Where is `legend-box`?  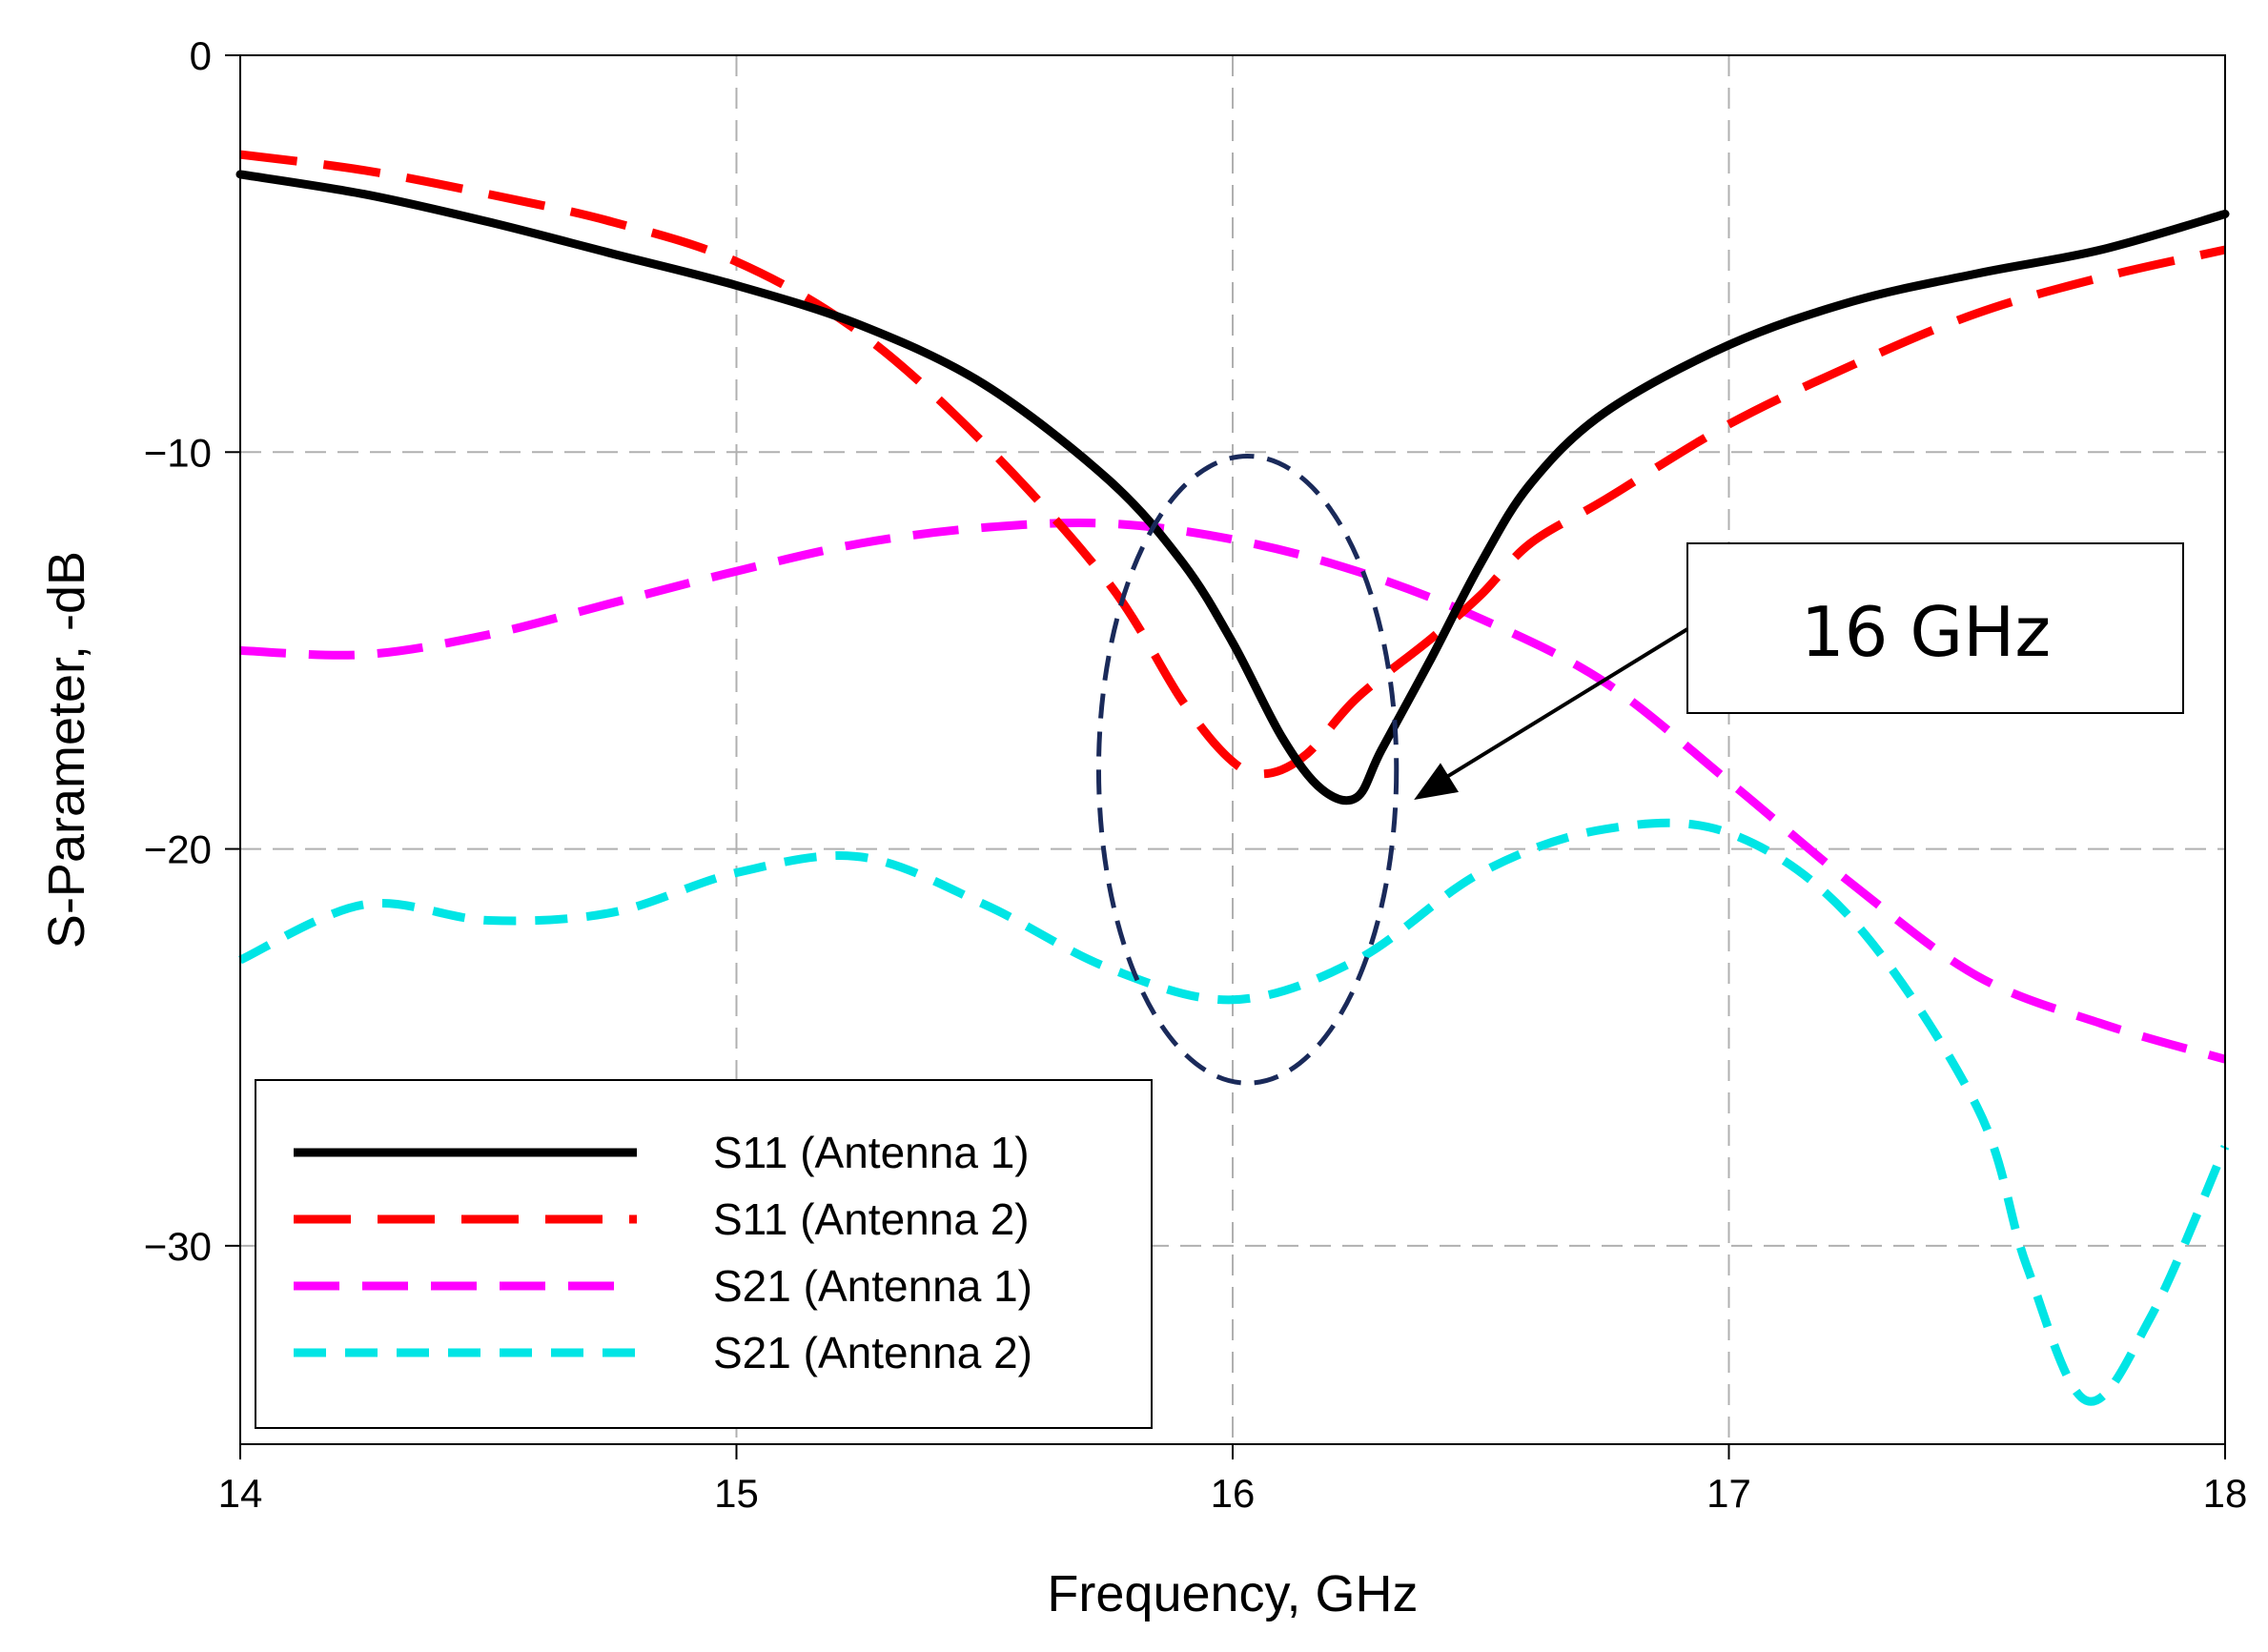 legend-box is located at coordinates (704, 1254).